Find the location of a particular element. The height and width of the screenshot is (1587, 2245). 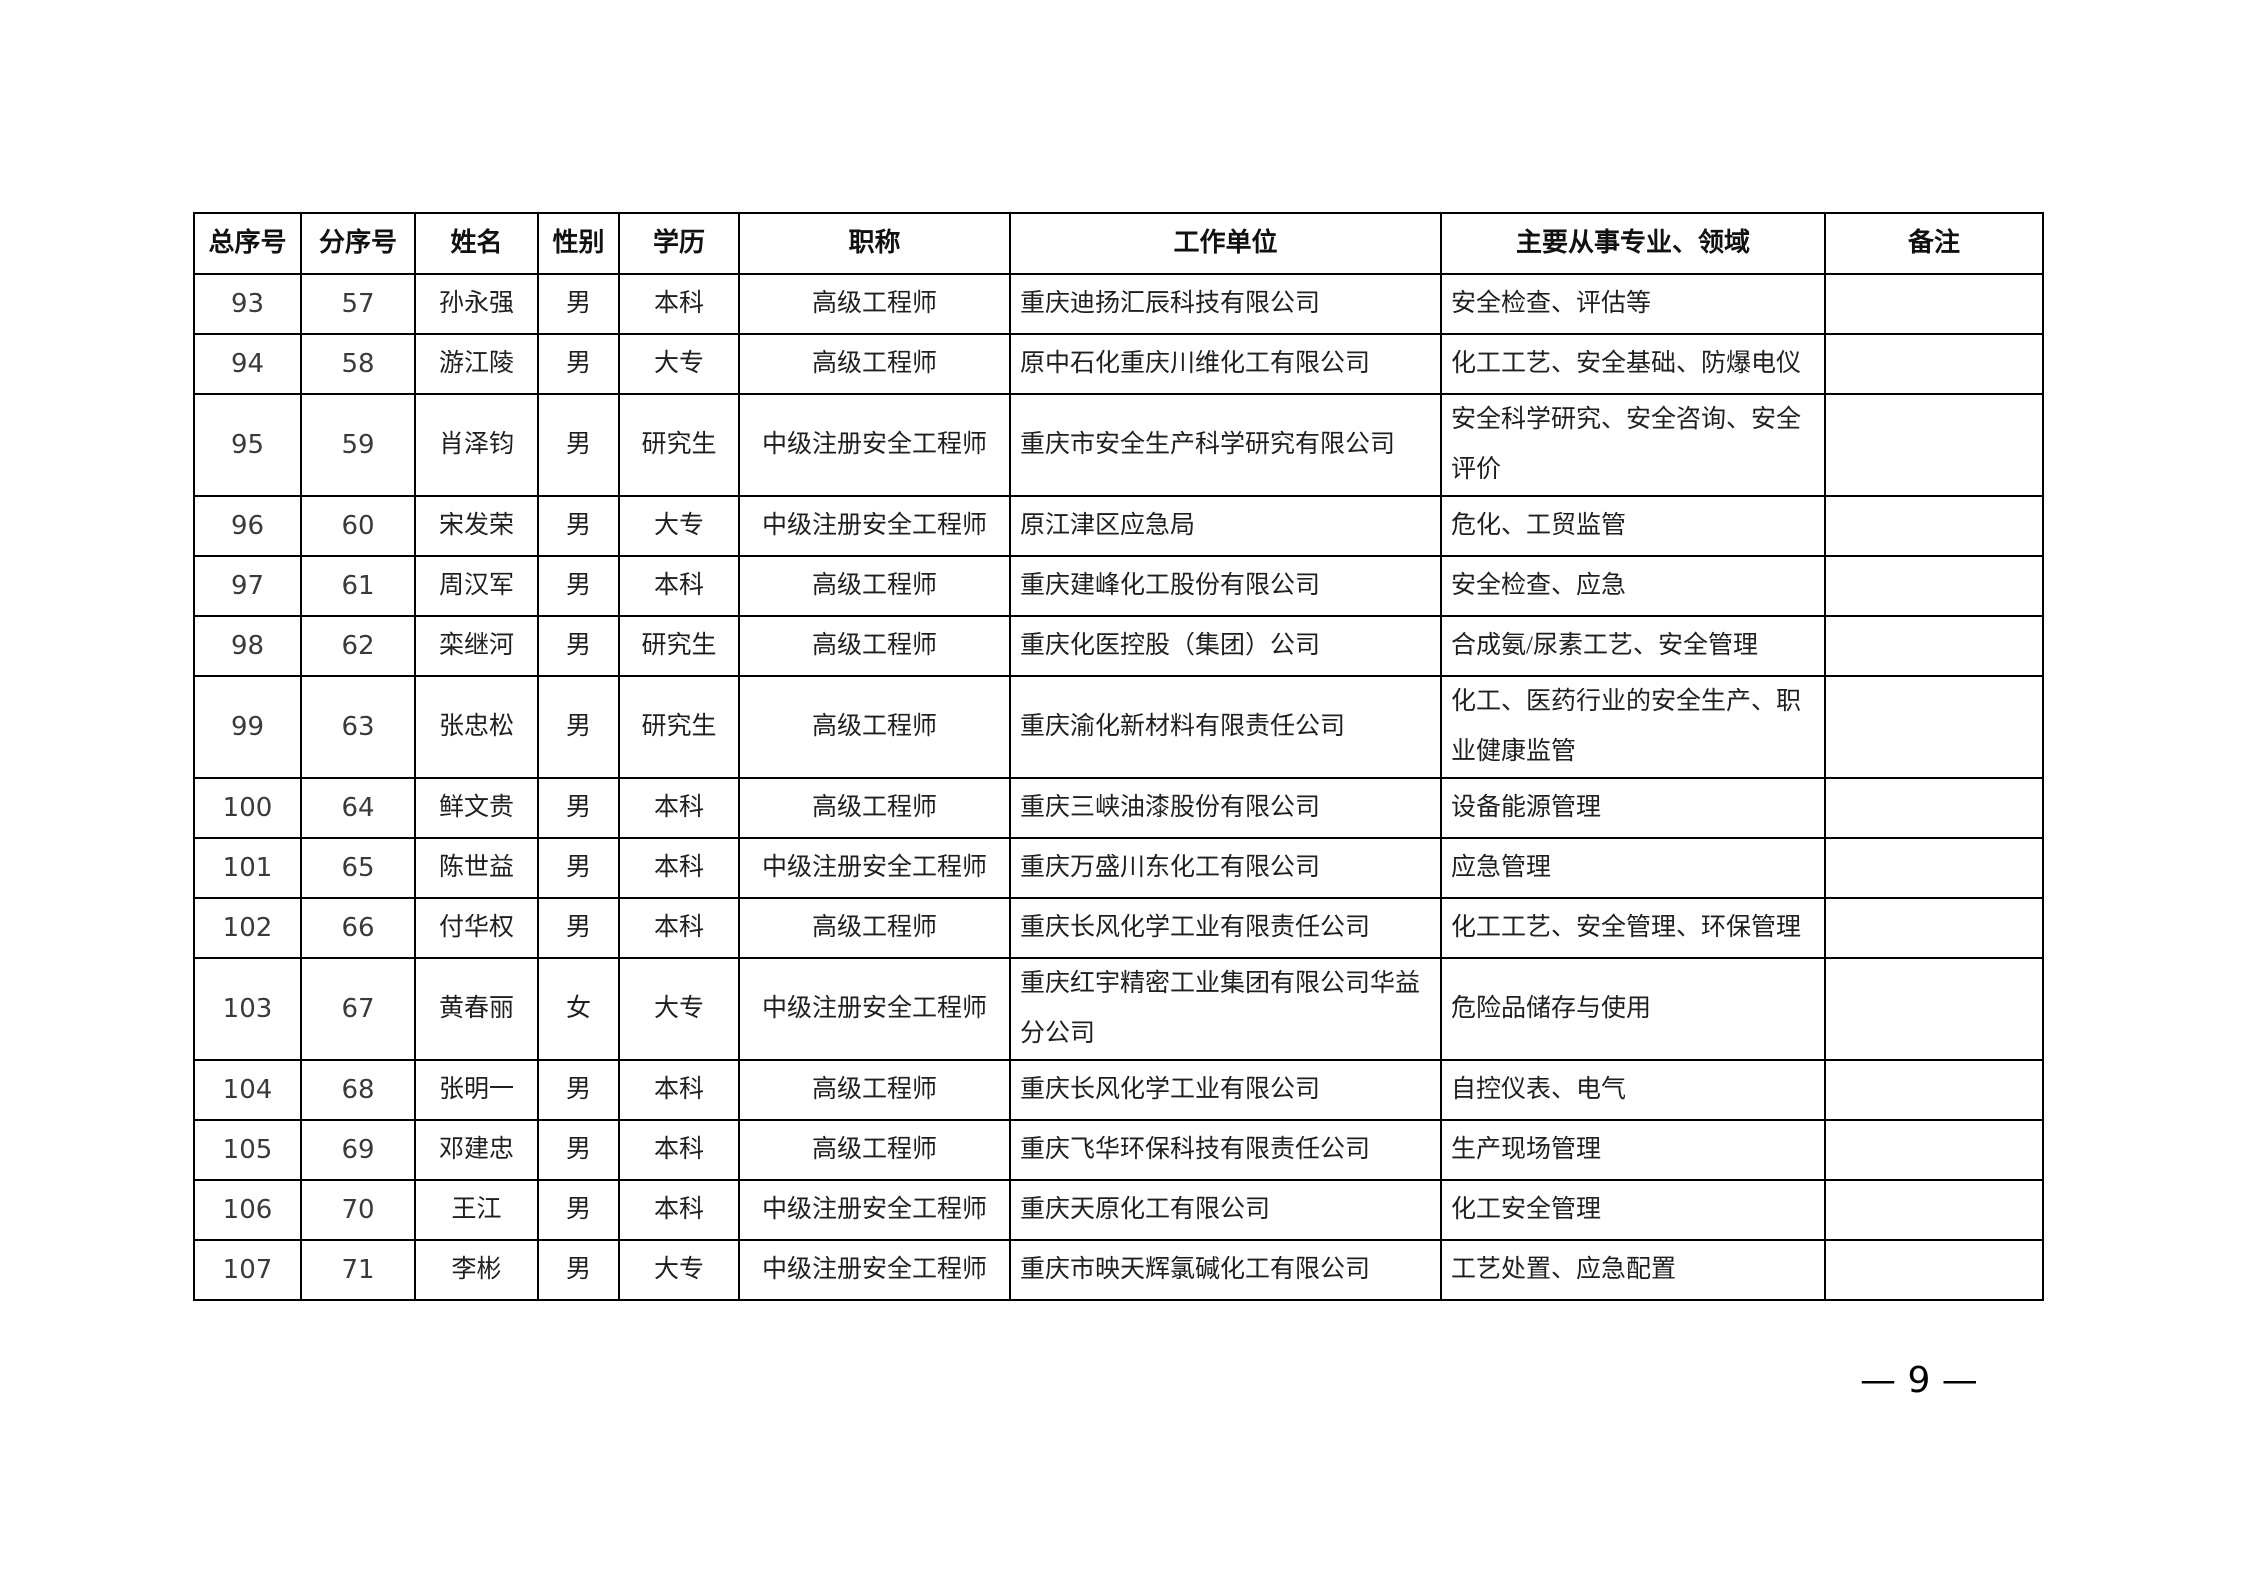

table-row: 96 60 宋发荣男大专 中级注册安全工程师 原江津区应急局 危化、工贸监管 is located at coordinates (1118, 526).